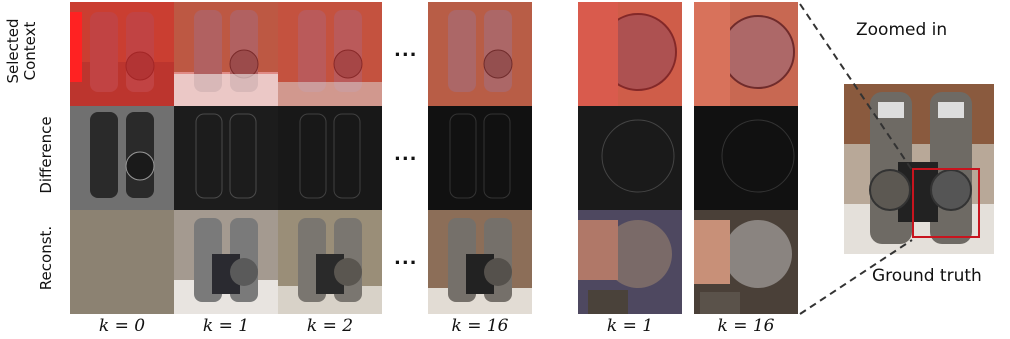 This screenshot has height=339, width=1010. What do you see at coordinates (480, 54) in the screenshot?
I see `context-k16` at bounding box center [480, 54].